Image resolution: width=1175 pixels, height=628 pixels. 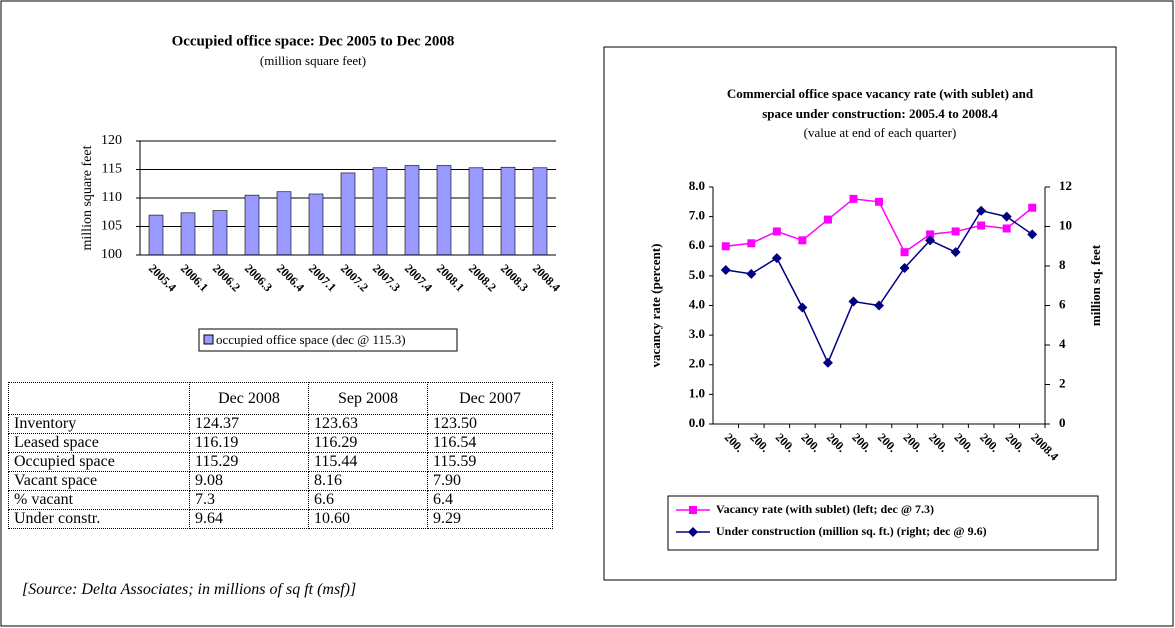 What do you see at coordinates (450, 277) in the screenshot?
I see `x-tick-label: 2008.1` at bounding box center [450, 277].